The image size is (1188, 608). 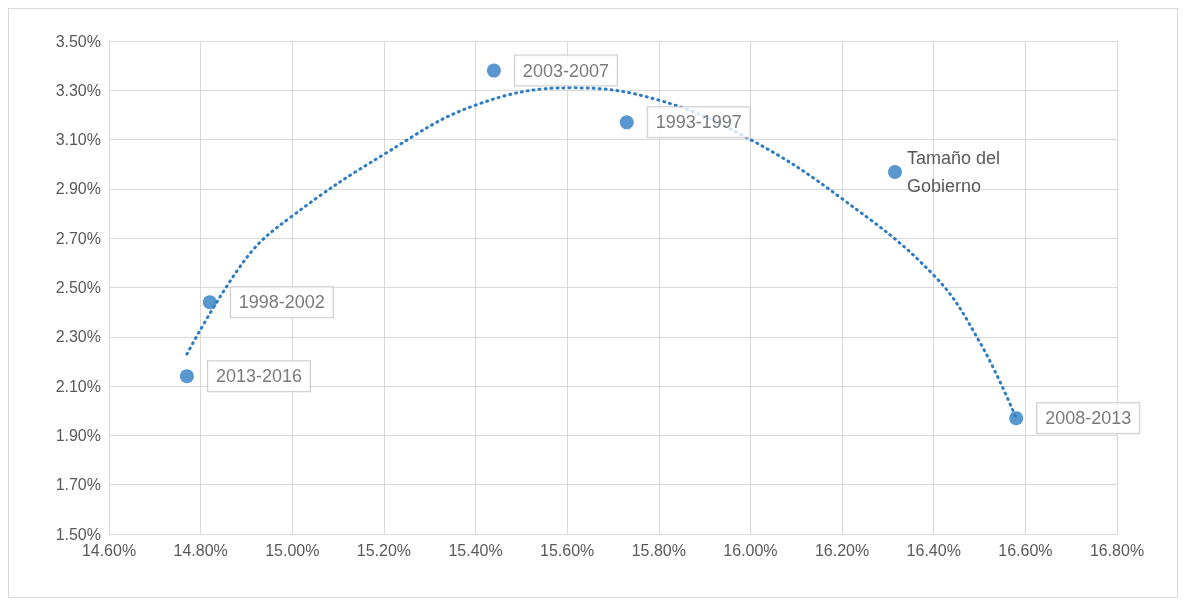 What do you see at coordinates (842, 550) in the screenshot?
I see `x-tick-label: 16.20%` at bounding box center [842, 550].